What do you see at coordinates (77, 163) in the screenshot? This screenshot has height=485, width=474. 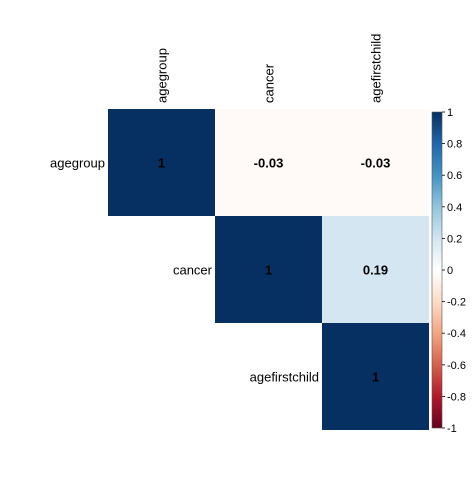 I see `row-label: agegroup` at bounding box center [77, 163].